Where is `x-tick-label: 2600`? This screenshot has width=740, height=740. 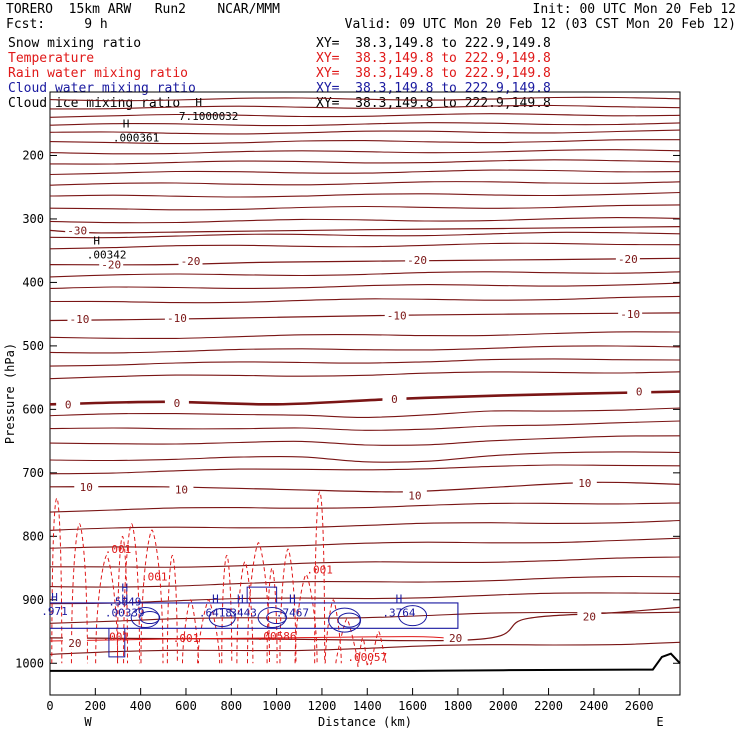 x-tick-label: 2600 is located at coordinates (639, 706).